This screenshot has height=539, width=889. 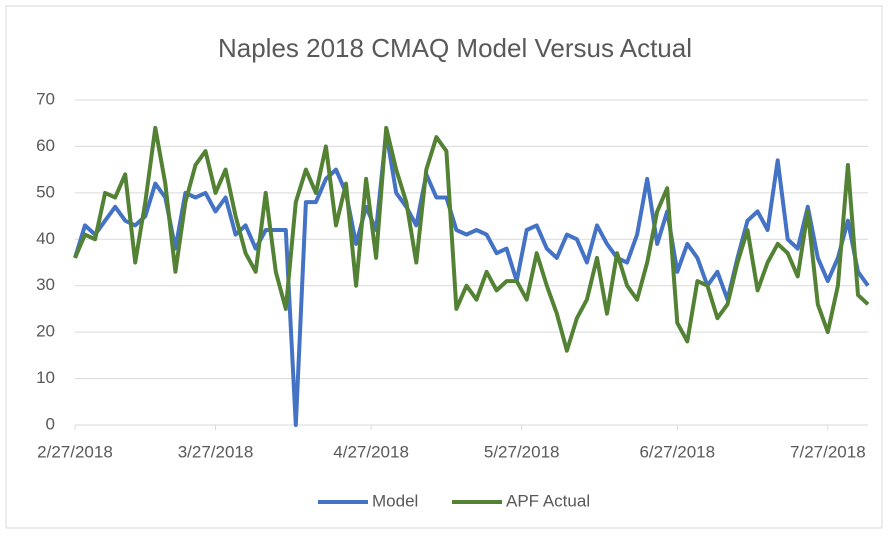 I want to click on chart-title: Naples 2018 CMAQ Model Versus Actual, so click(x=455, y=48).